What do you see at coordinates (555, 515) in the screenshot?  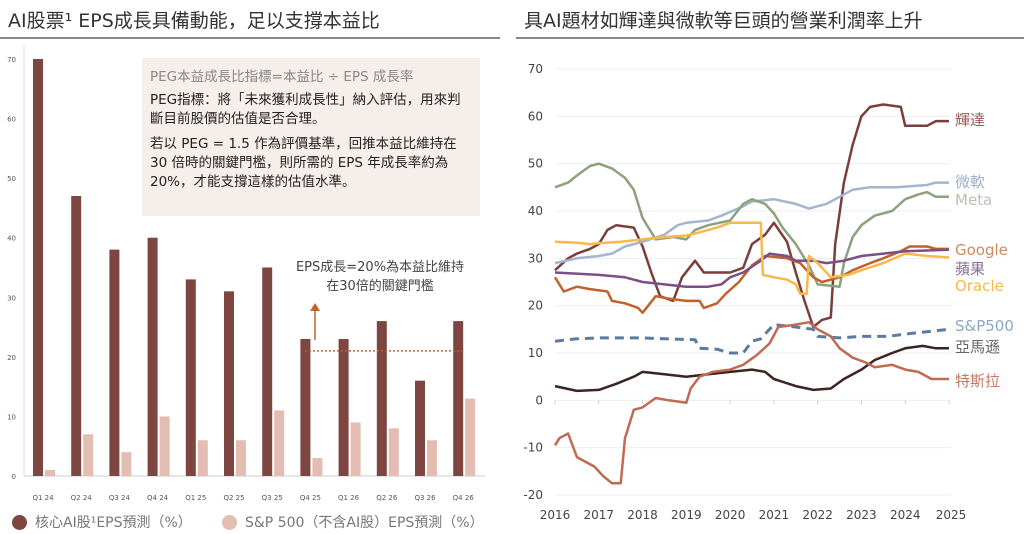 I see `x-tick-label: 2016` at bounding box center [555, 515].